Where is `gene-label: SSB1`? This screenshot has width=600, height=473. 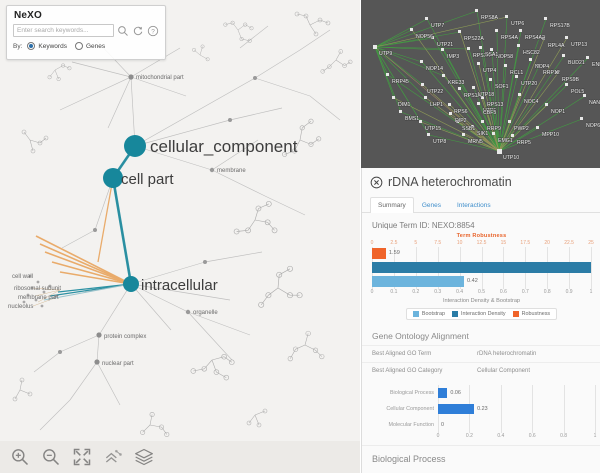
gene-label: SSB1 is located at coordinates (468, 129).